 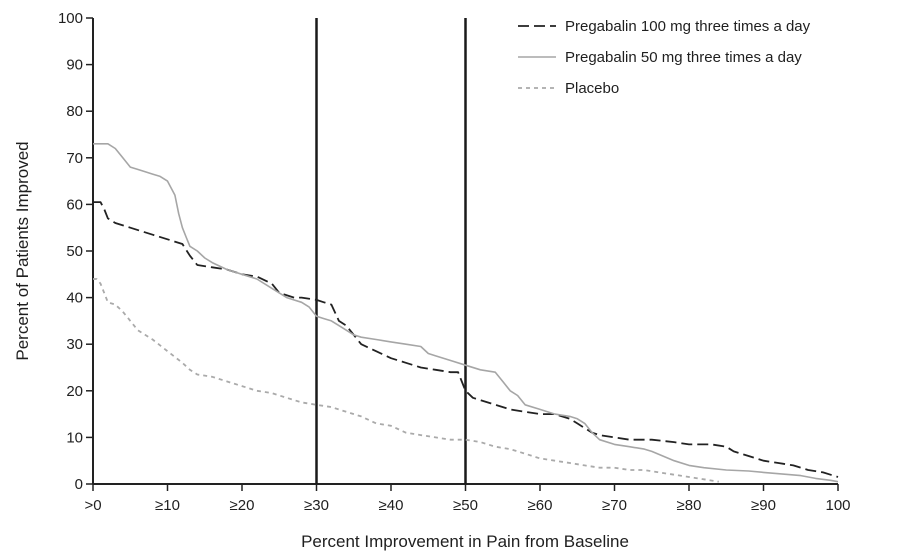 I want to click on y-tick-label: 20, so click(x=74, y=391).